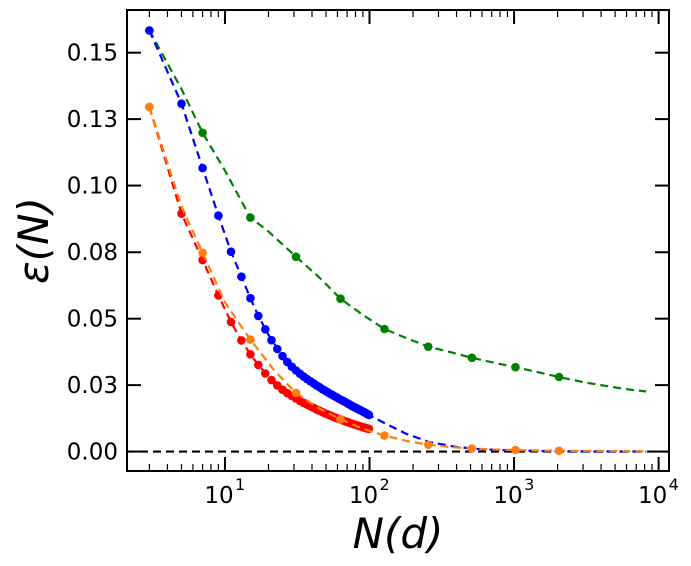 The image size is (691, 566). I want to click on y-tick-label: 0.13, so click(92, 120).